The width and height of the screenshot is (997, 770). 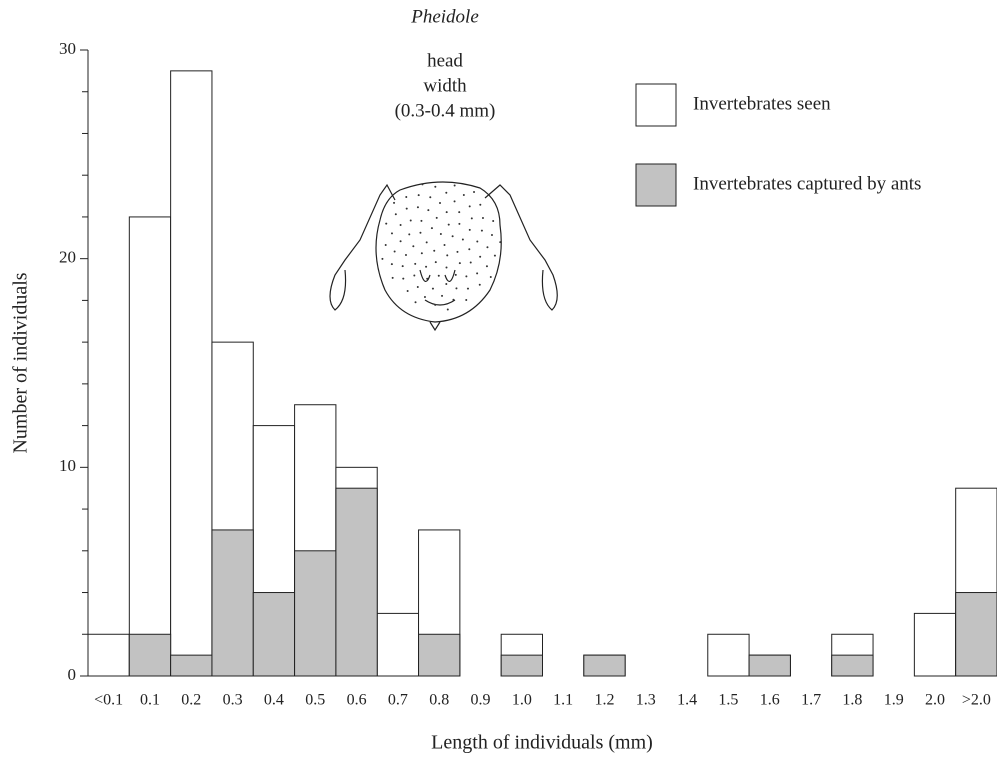 I want to click on x-tick-label: 0.9, so click(x=481, y=700).